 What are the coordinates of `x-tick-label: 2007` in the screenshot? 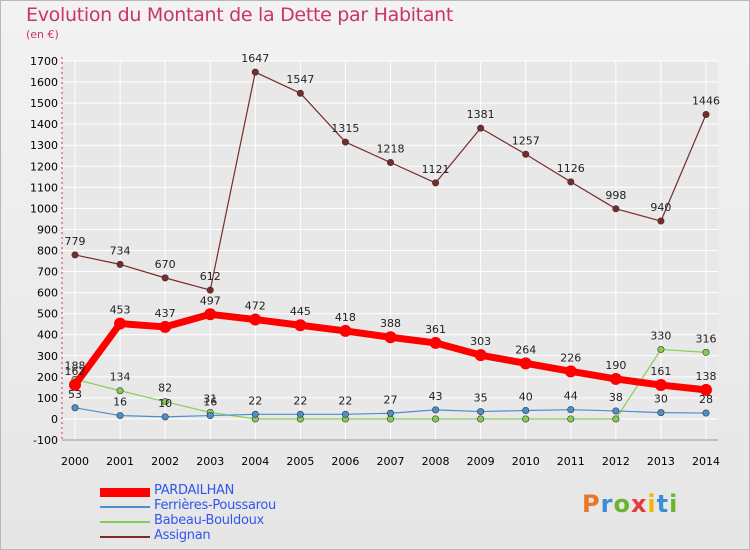 It's located at (391, 461).